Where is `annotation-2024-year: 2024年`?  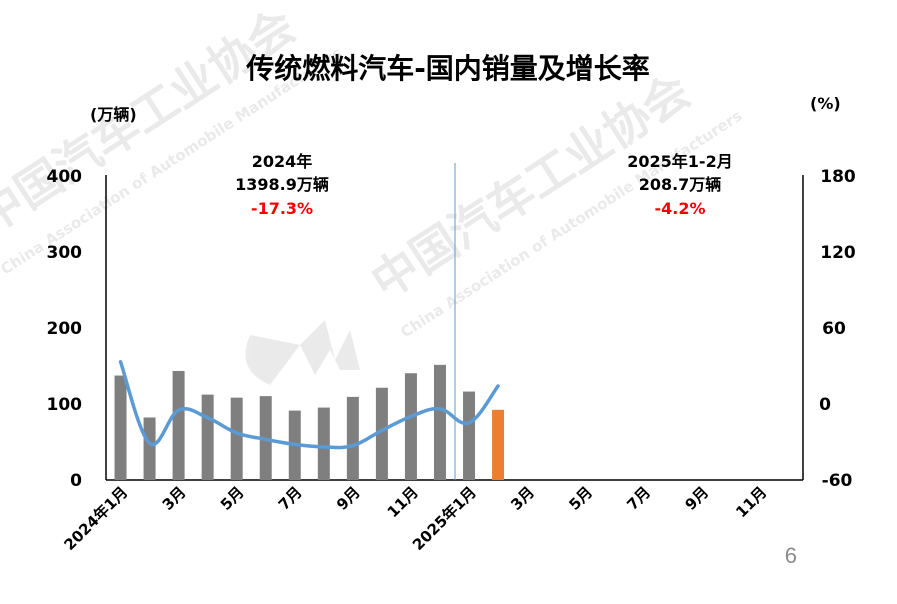 annotation-2024-year: 2024年 is located at coordinates (282, 161).